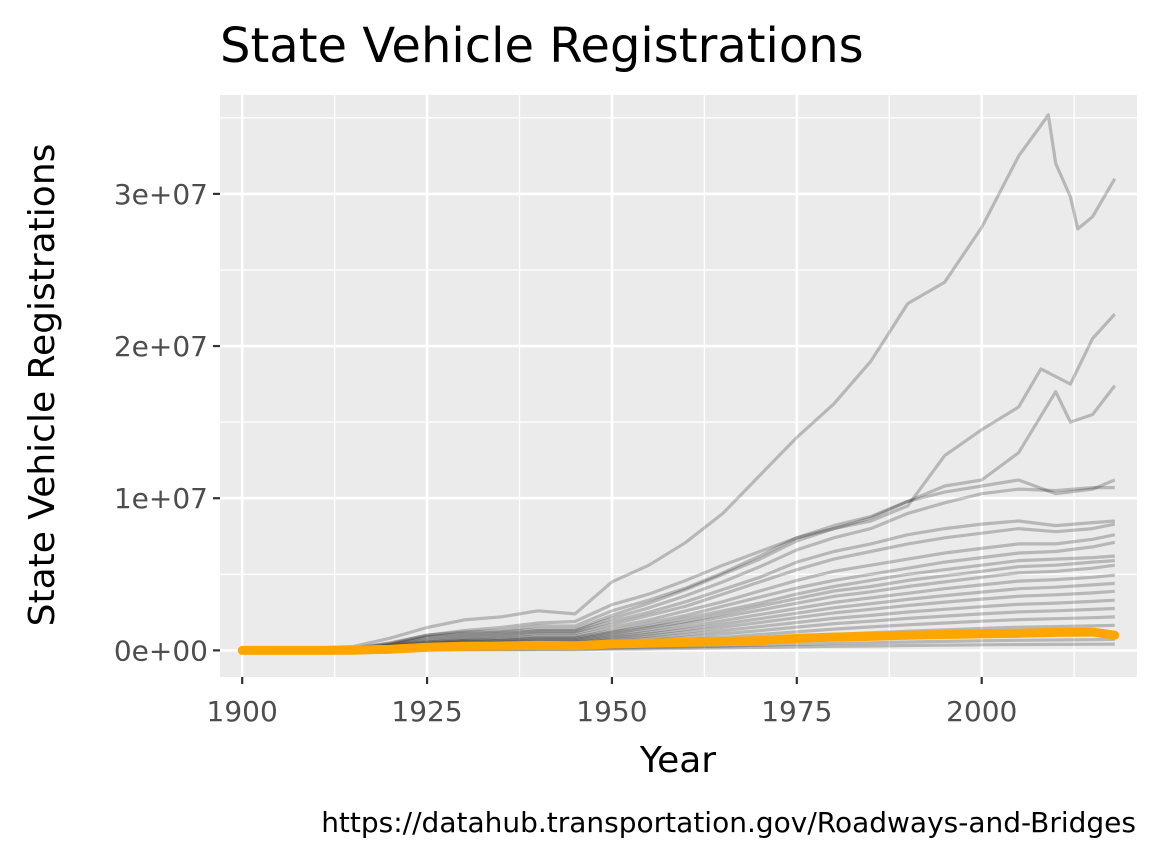 The width and height of the screenshot is (1160, 862). I want to click on y-tick-label: 2e+07, so click(161, 346).